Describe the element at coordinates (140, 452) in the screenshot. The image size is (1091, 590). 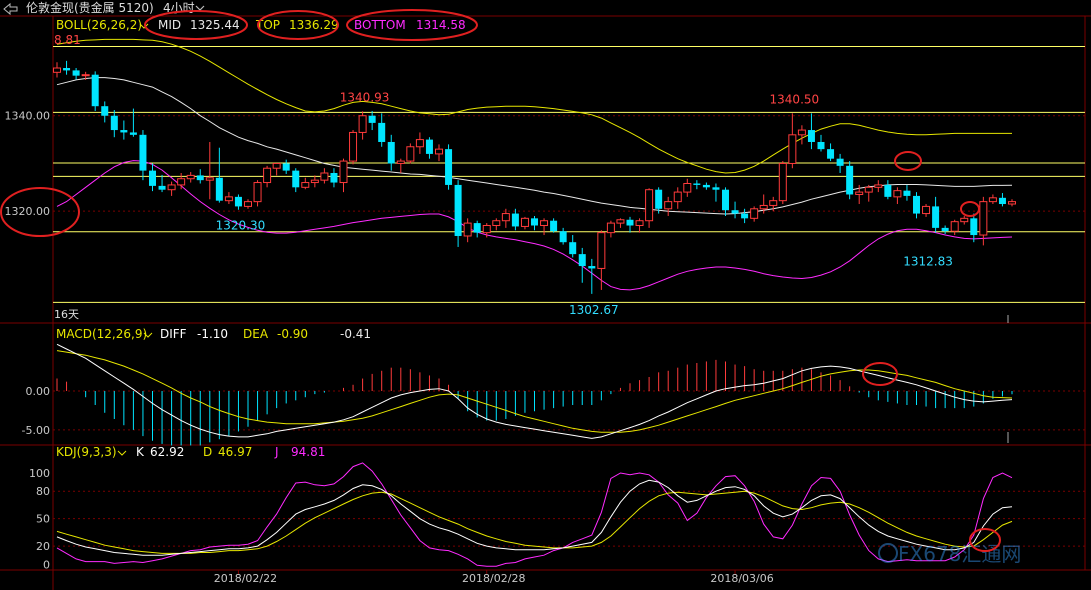
I see `kdj-k-name: K` at that location.